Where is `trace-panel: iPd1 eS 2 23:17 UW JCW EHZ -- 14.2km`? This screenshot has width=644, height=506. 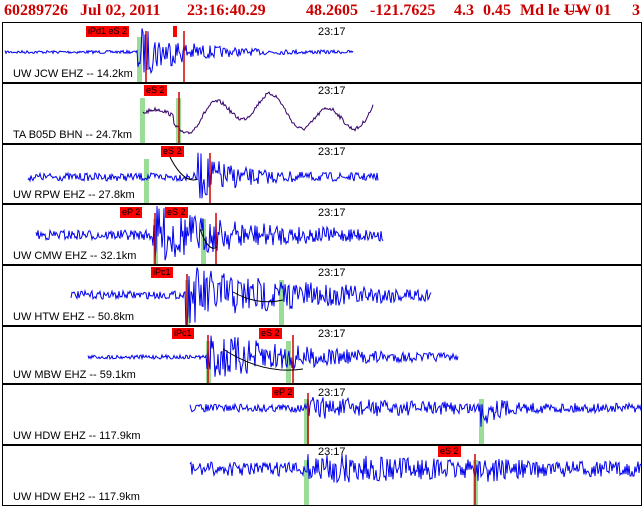
trace-panel: iPd1 eS 2 23:17 UW JCW EHZ -- 14.2km is located at coordinates (322, 52).